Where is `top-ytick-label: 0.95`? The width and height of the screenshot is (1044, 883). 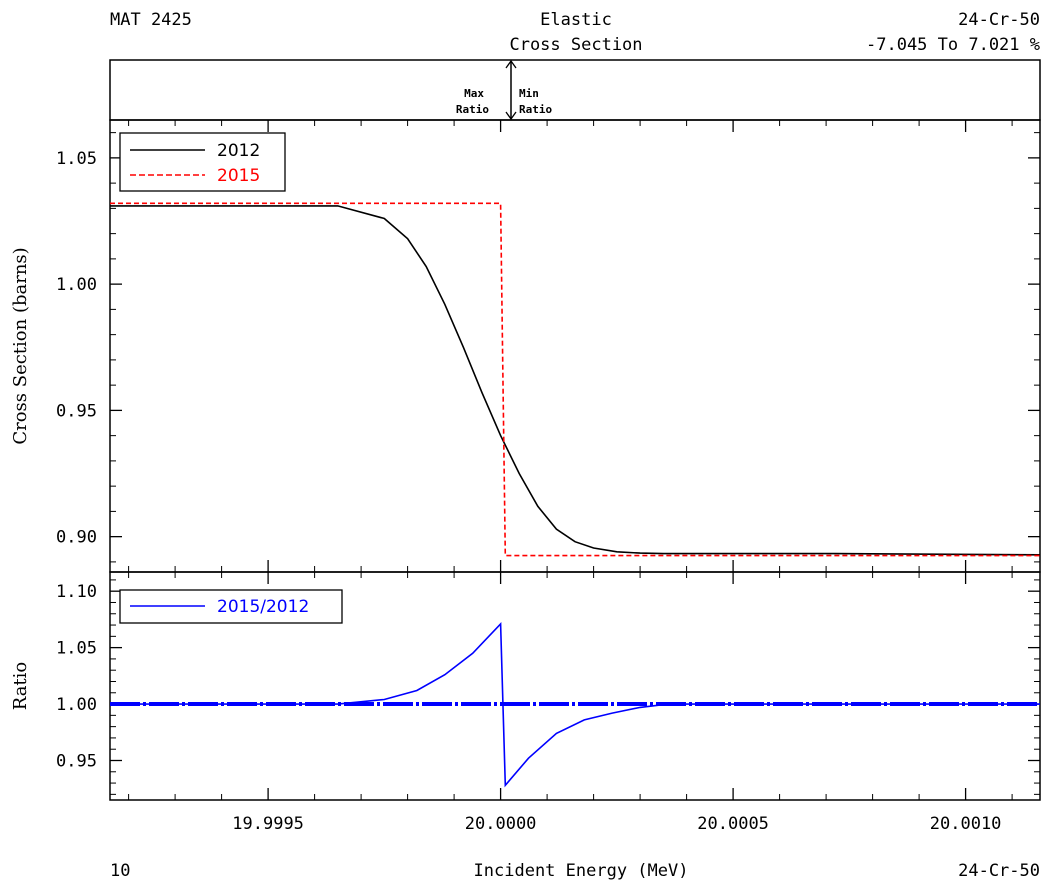
top-ytick-label: 0.95 is located at coordinates (76, 411).